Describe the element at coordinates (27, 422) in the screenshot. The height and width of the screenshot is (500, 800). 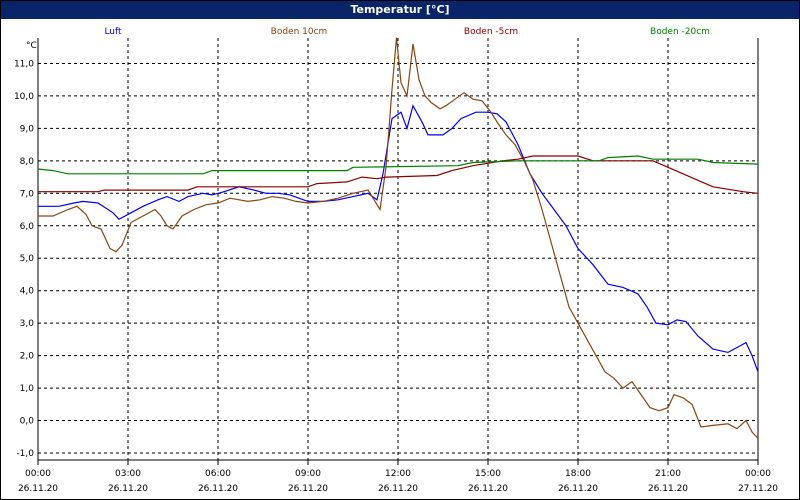
I see `y-tick-label: 0,0` at that location.